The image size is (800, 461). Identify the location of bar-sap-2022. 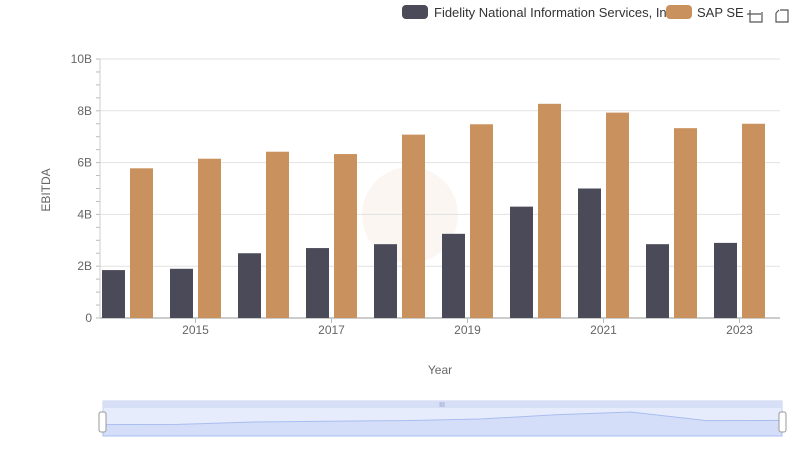
(685, 223).